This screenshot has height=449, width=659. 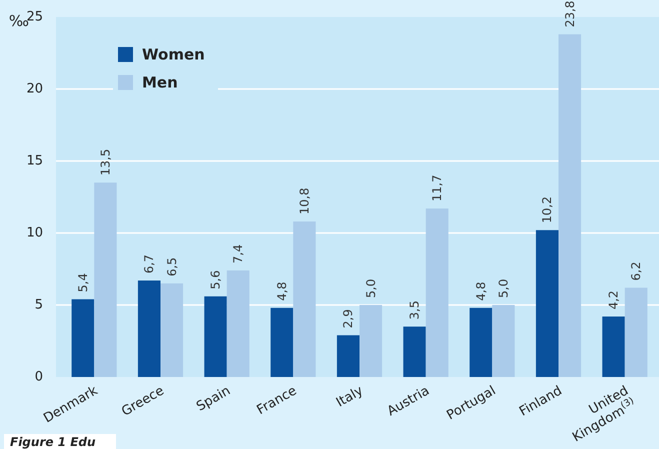 I want to click on data-label: 10,2, so click(x=547, y=210).